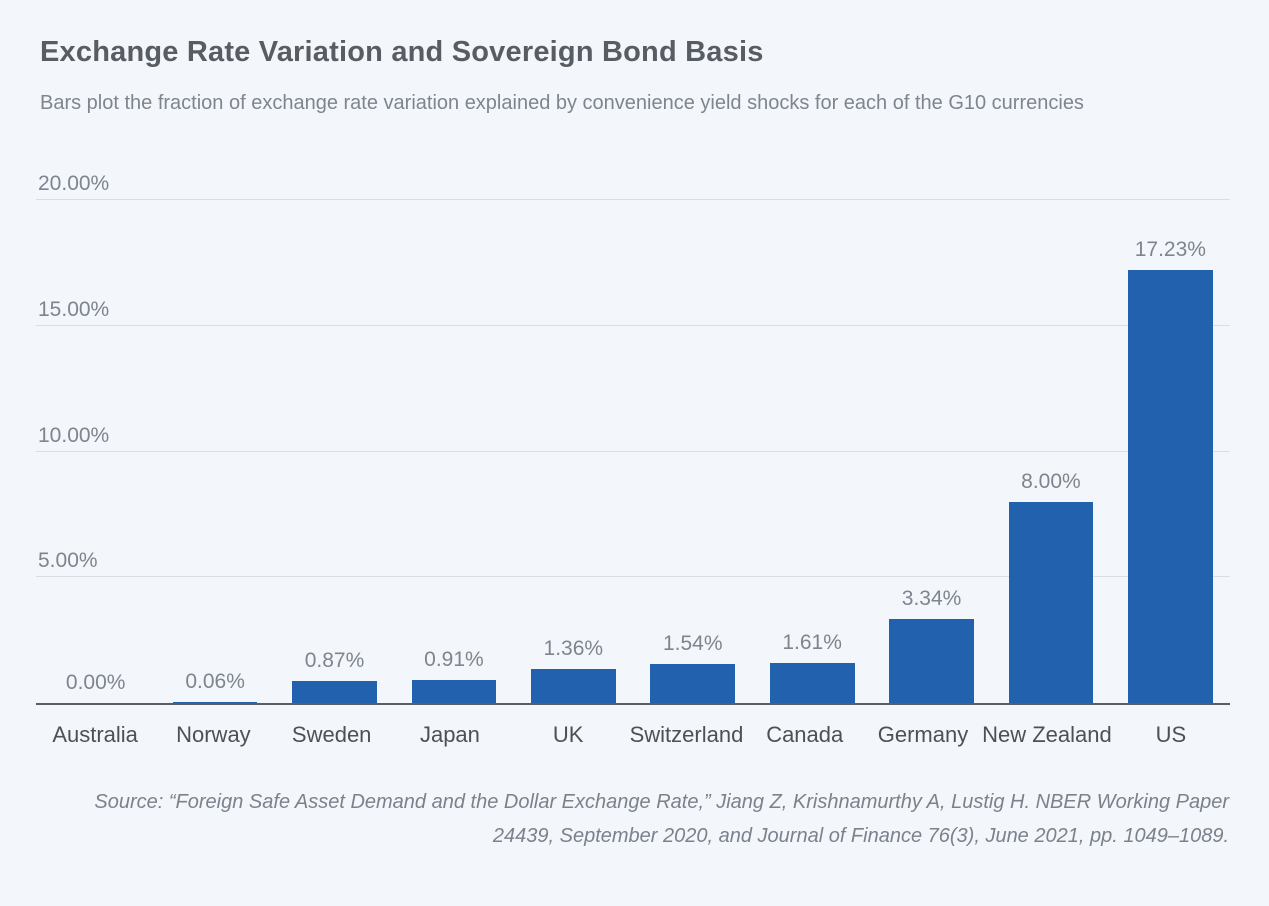  I want to click on bar-column: 3.34%, so click(931, 451).